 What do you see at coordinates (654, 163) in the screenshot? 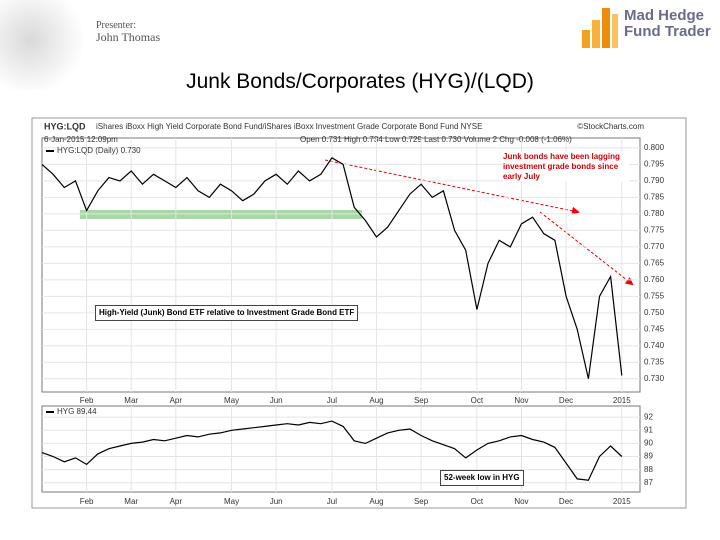
I see `y-tick-label: 0.795` at bounding box center [654, 163].